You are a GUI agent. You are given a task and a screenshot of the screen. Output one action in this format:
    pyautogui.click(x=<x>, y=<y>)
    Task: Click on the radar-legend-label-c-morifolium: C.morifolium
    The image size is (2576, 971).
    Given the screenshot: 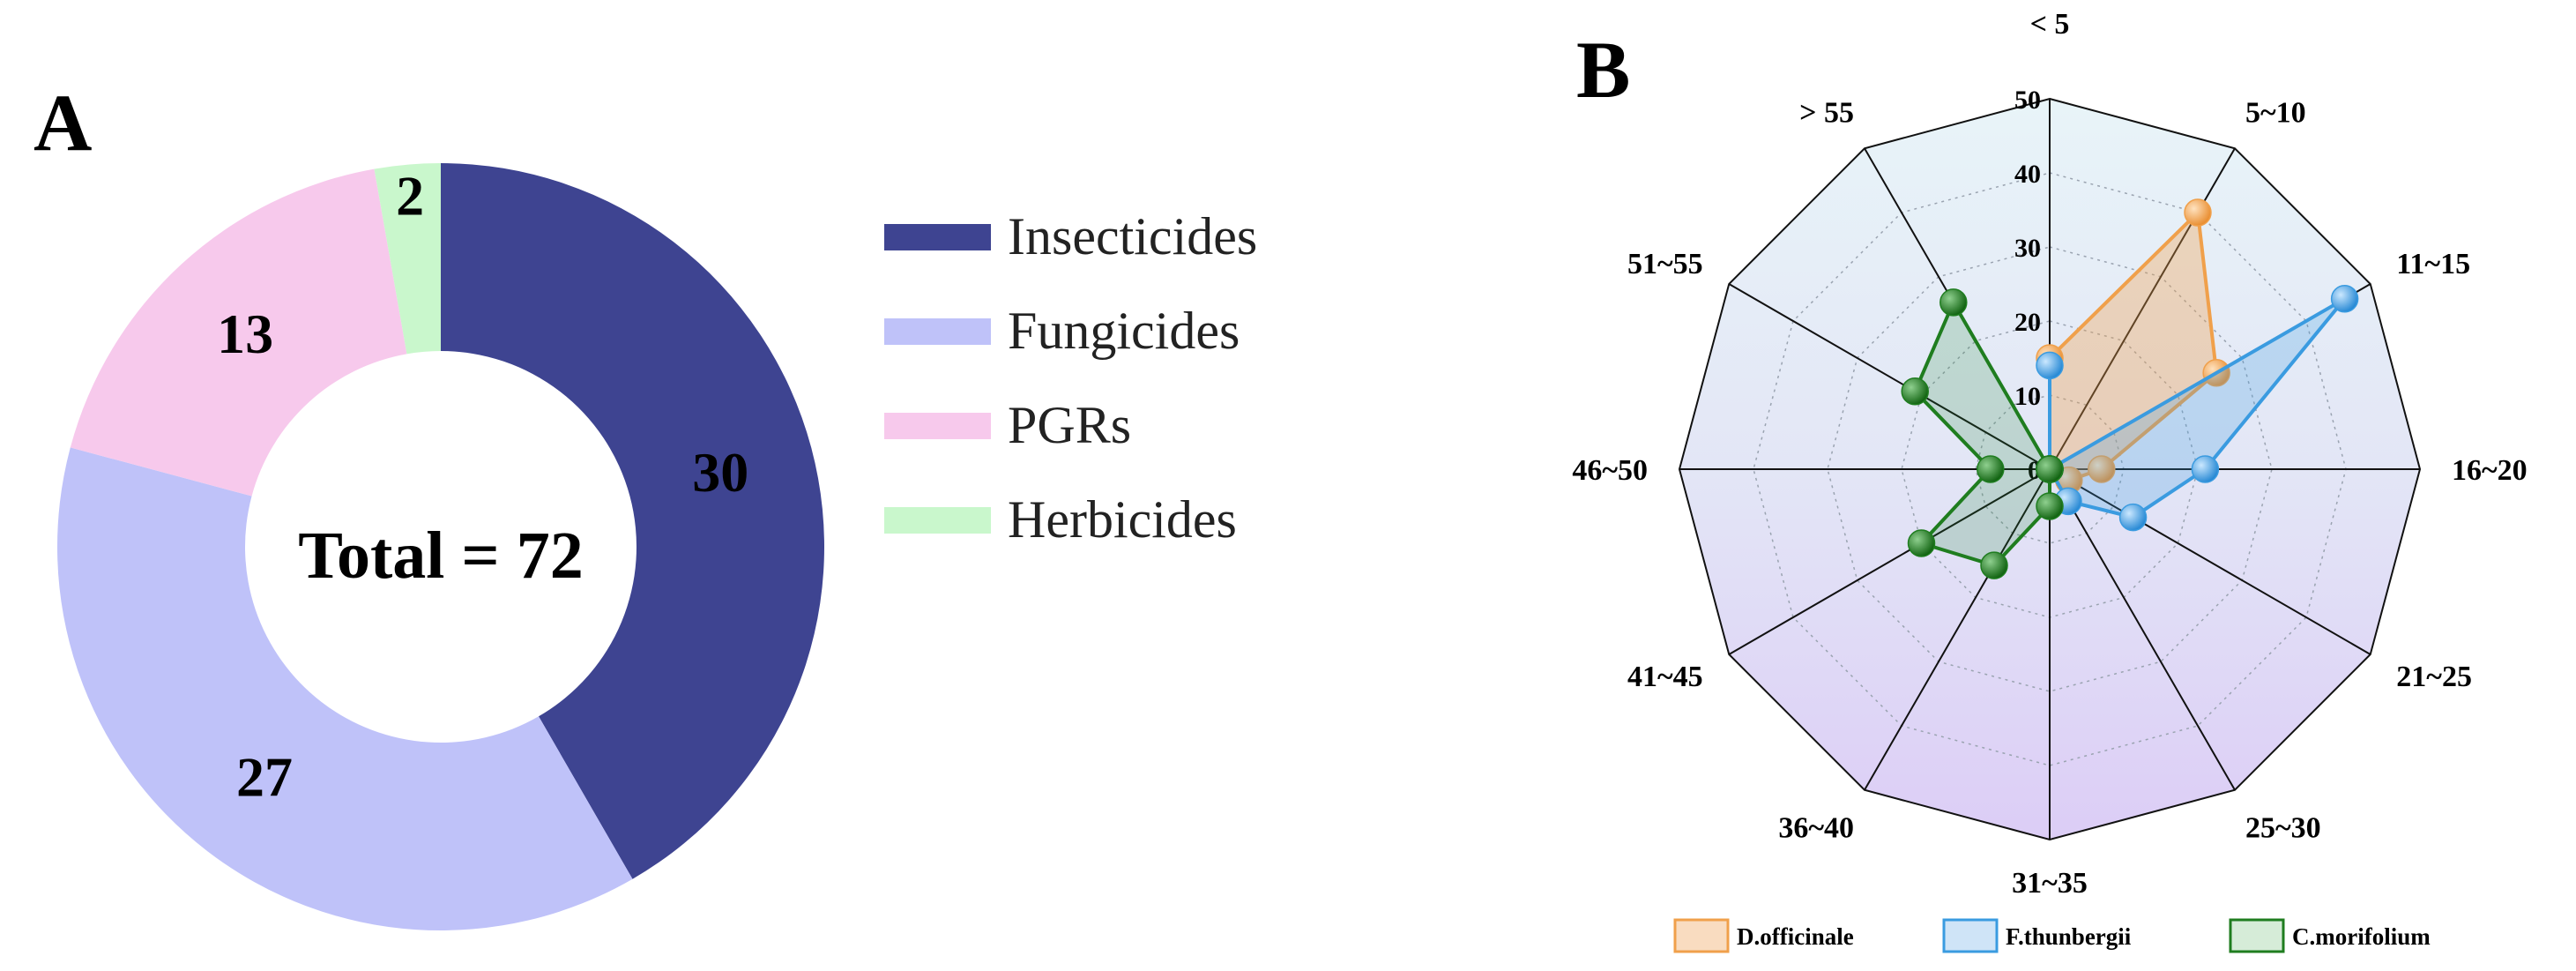 What is the action you would take?
    pyautogui.click(x=2362, y=937)
    